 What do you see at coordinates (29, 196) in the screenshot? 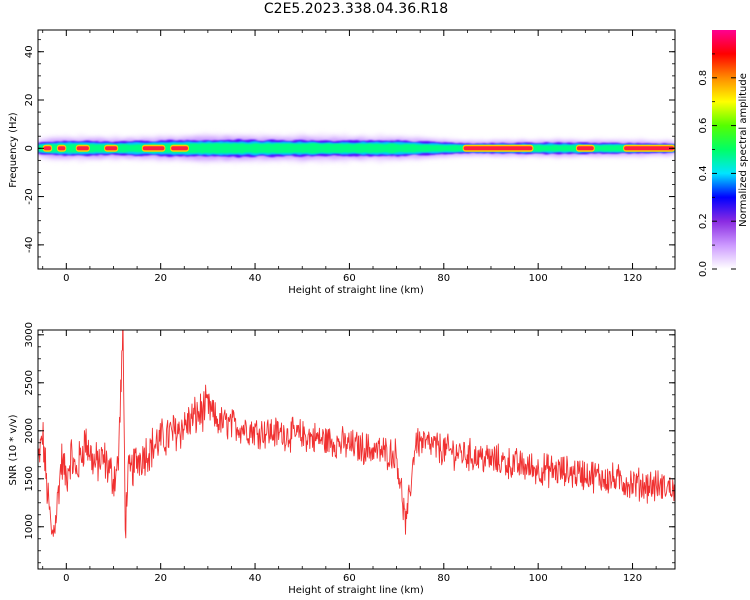
I see `spectrogram-ytick-label: -20` at bounding box center [29, 196].